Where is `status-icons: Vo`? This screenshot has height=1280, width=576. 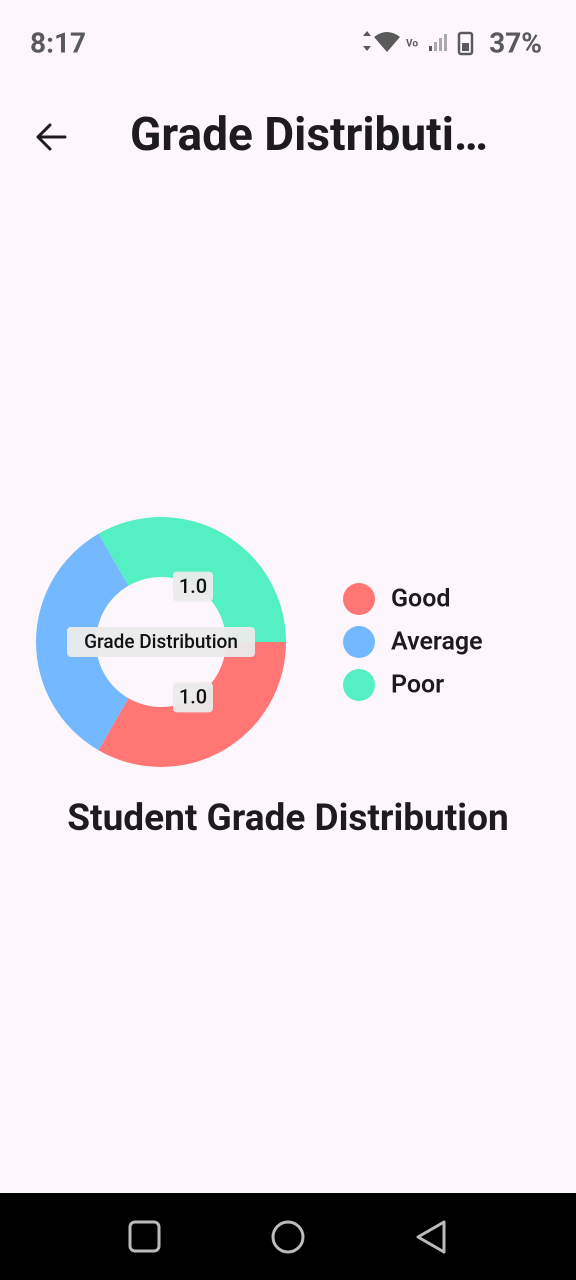 status-icons: Vo is located at coordinates (418, 43).